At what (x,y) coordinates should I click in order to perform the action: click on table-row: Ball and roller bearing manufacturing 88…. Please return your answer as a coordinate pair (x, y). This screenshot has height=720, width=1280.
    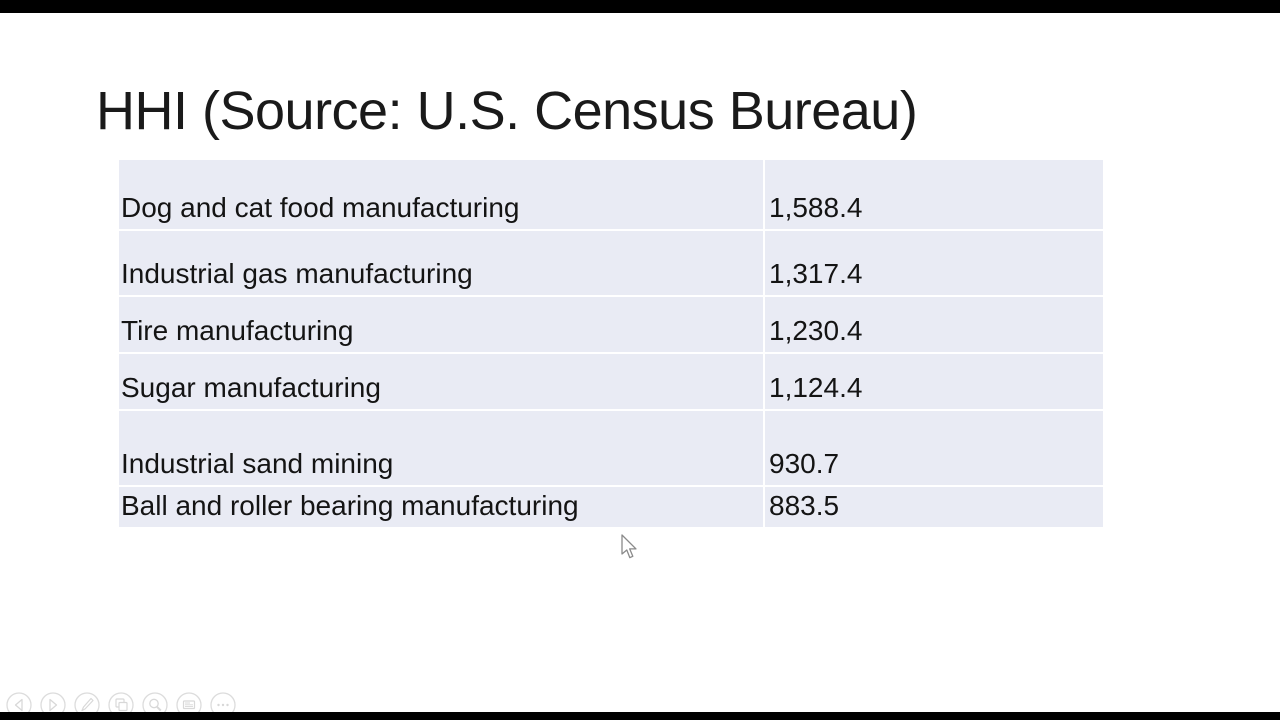
    Looking at the image, I should click on (611, 507).